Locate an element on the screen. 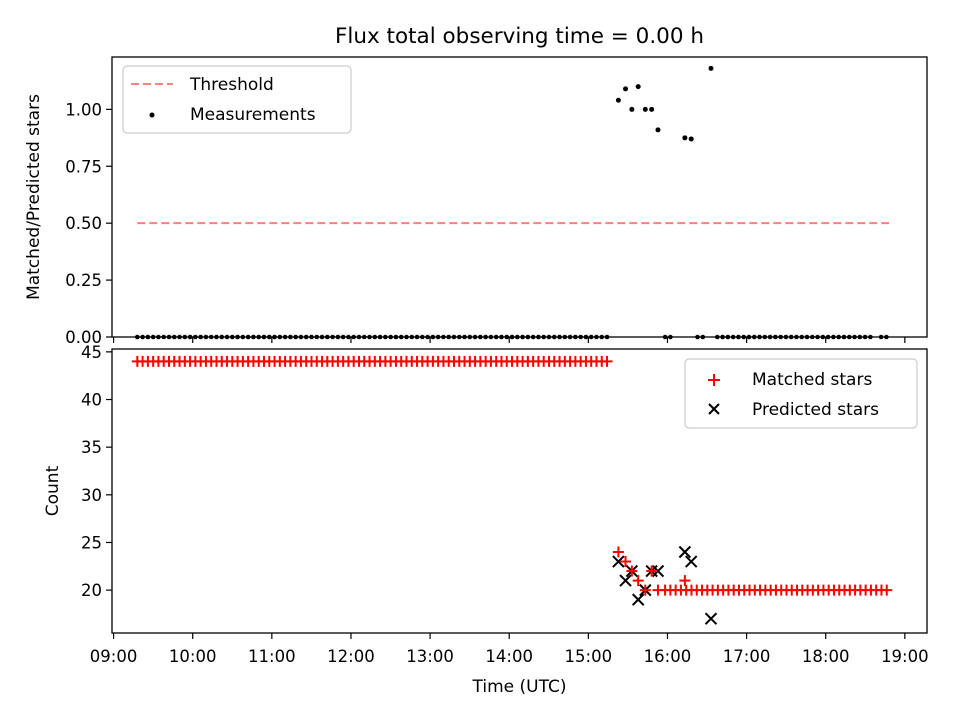 Image resolution: width=960 pixels, height=720 pixels. bottom-legend-box is located at coordinates (801, 393).